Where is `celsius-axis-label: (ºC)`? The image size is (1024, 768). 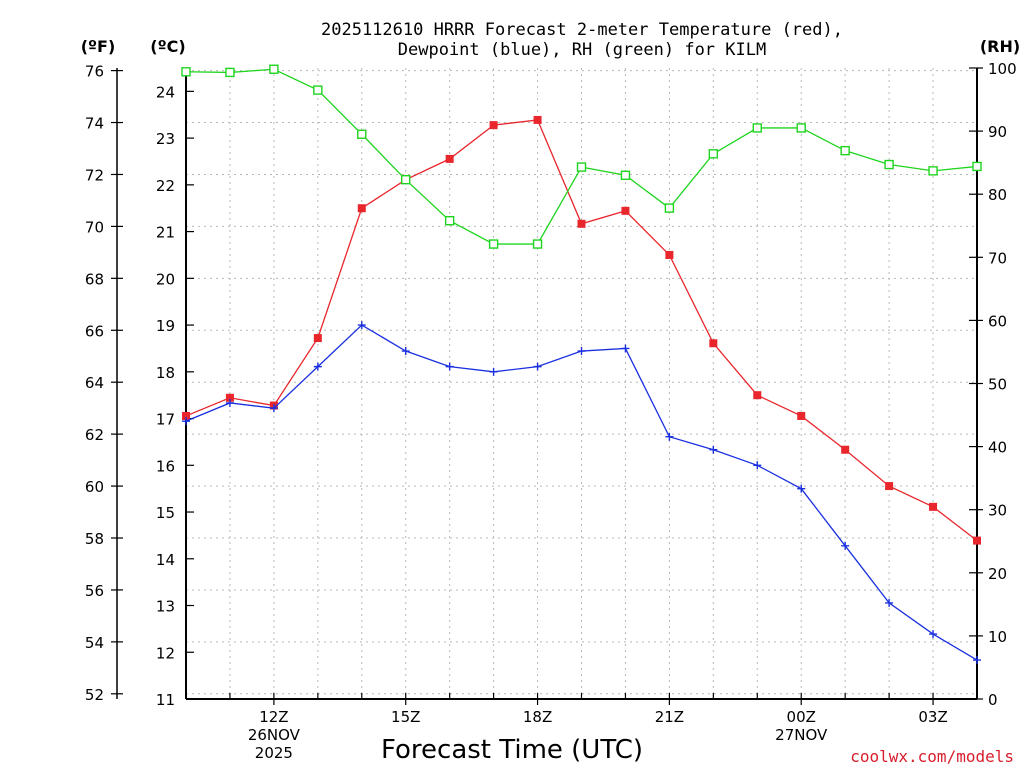
celsius-axis-label: (ºC) is located at coordinates (167, 46).